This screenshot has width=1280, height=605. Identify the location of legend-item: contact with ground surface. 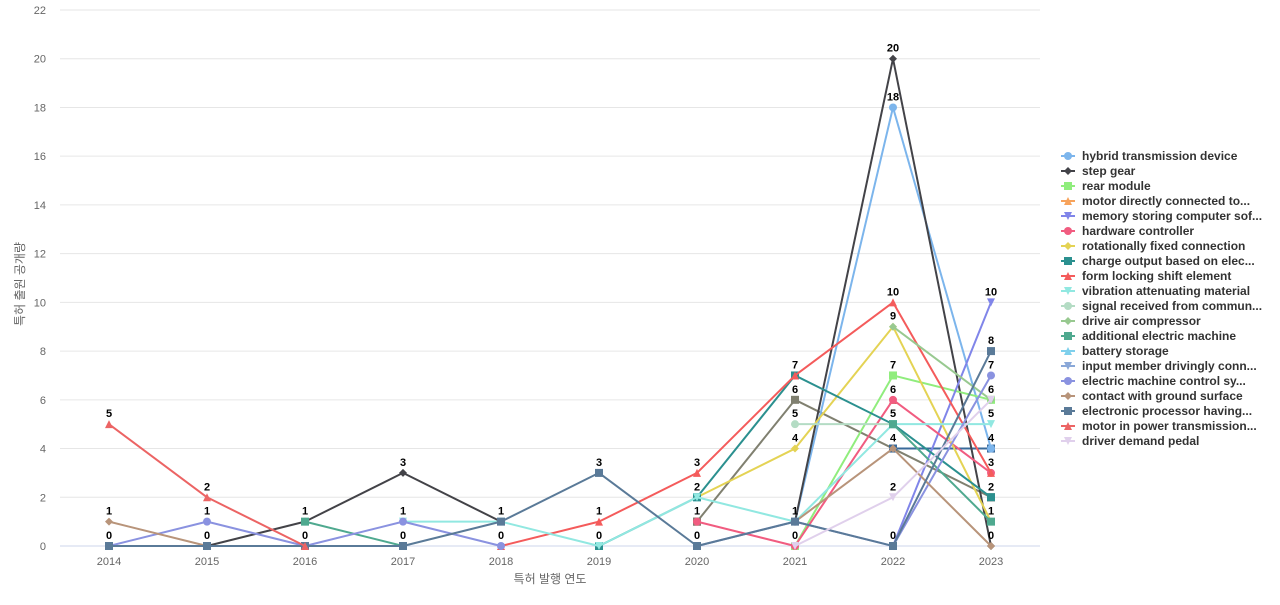
(1152, 396).